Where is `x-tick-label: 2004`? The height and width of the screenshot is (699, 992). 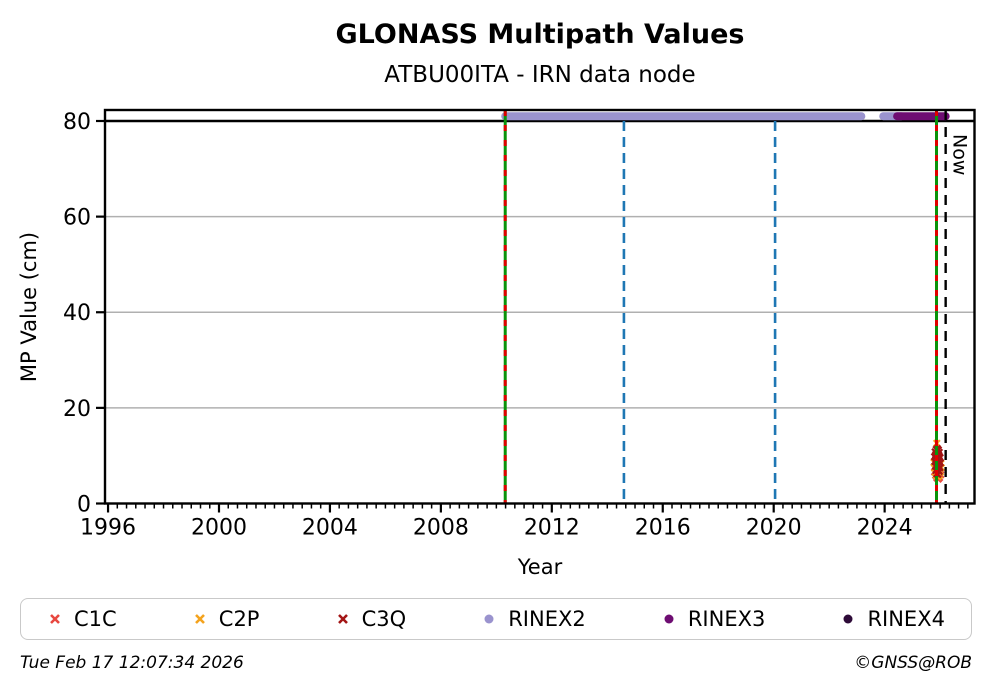 x-tick-label: 2004 is located at coordinates (330, 528).